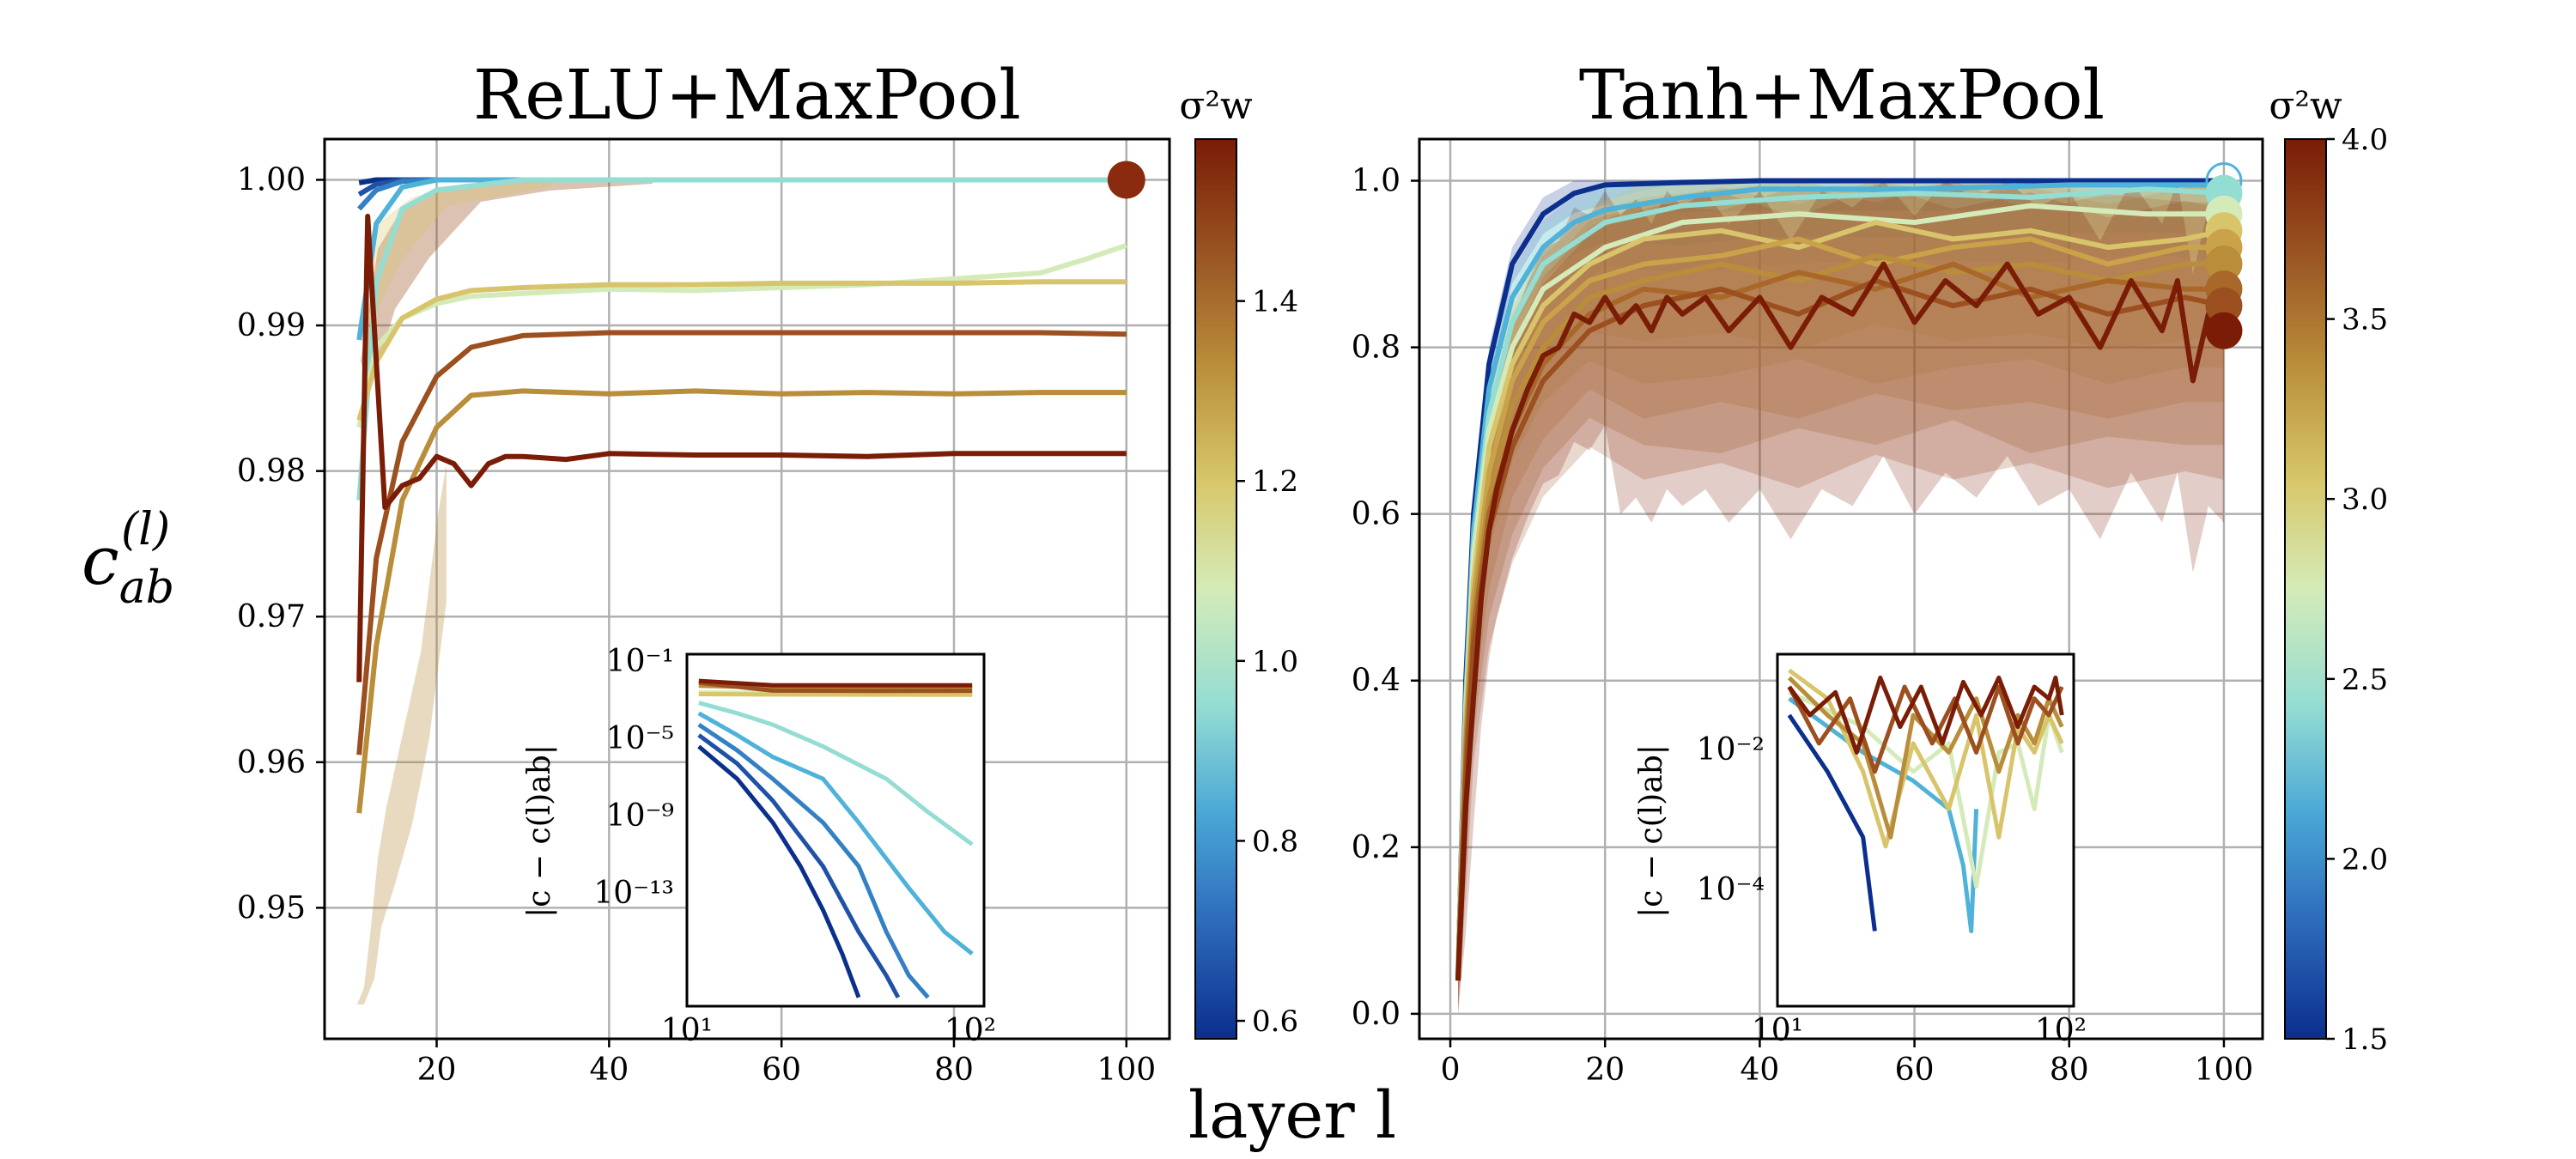  What do you see at coordinates (128, 559) in the screenshot?
I see `y-axis-label: cab (l)` at bounding box center [128, 559].